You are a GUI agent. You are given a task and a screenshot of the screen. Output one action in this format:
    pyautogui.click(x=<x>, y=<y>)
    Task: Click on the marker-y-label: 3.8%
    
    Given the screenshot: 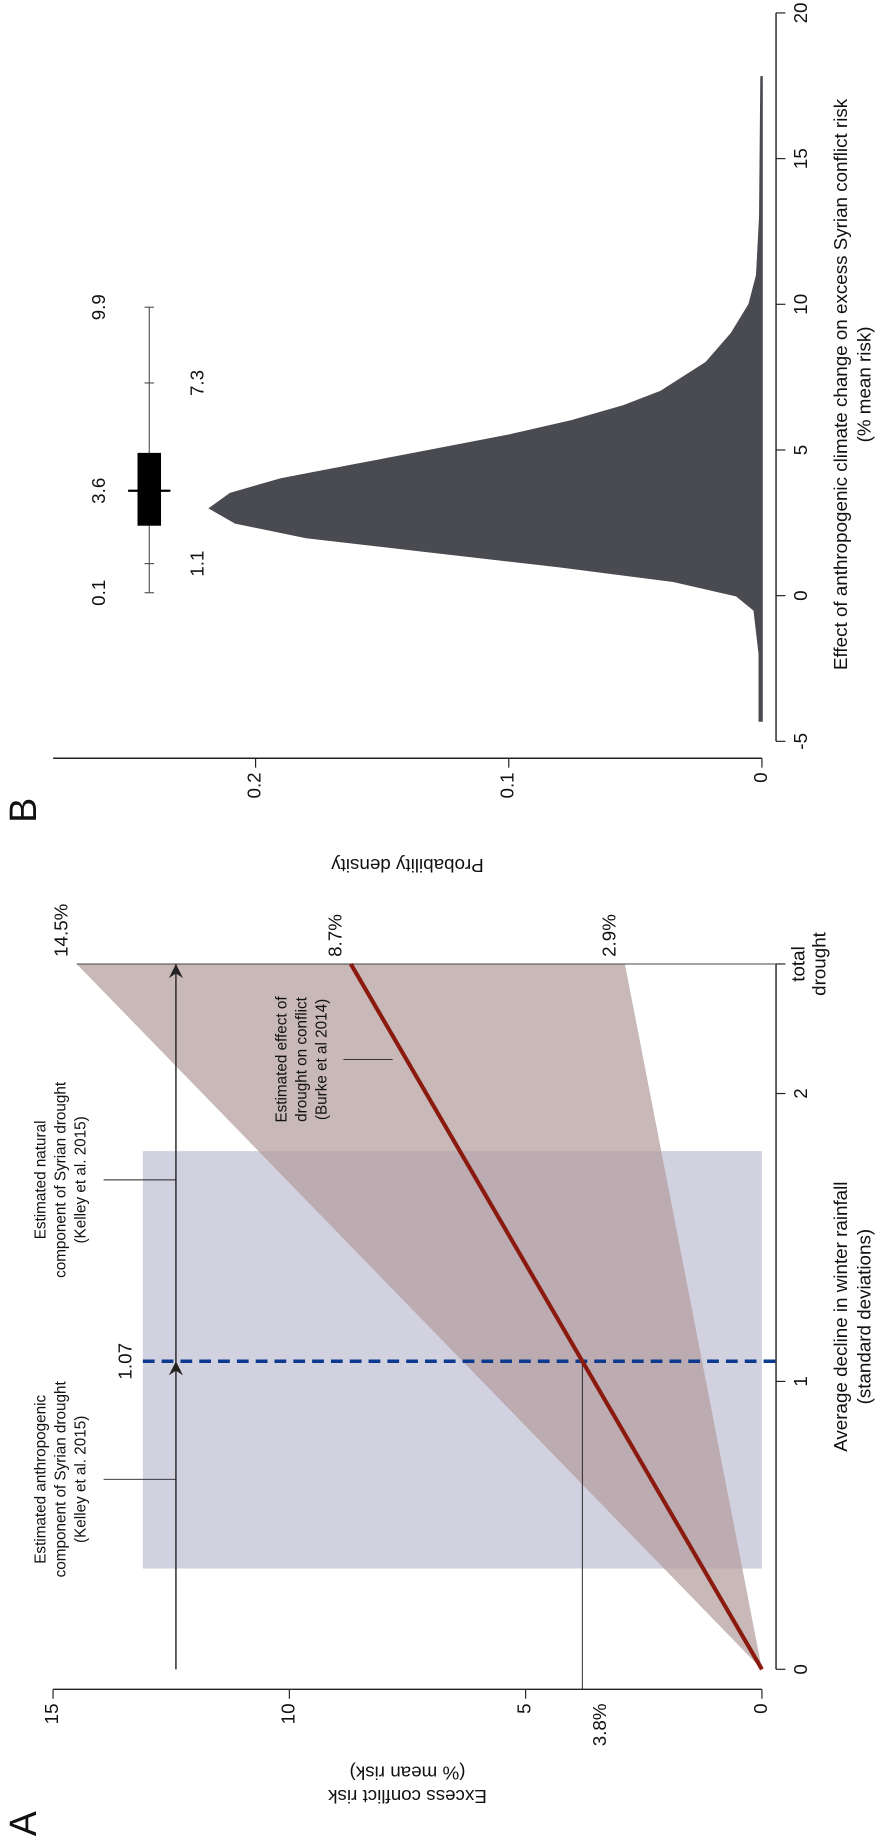 What is the action you would take?
    pyautogui.click(x=599, y=1724)
    